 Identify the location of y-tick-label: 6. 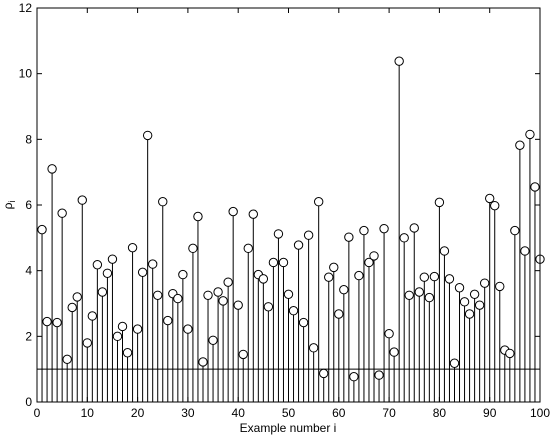
(28, 205).